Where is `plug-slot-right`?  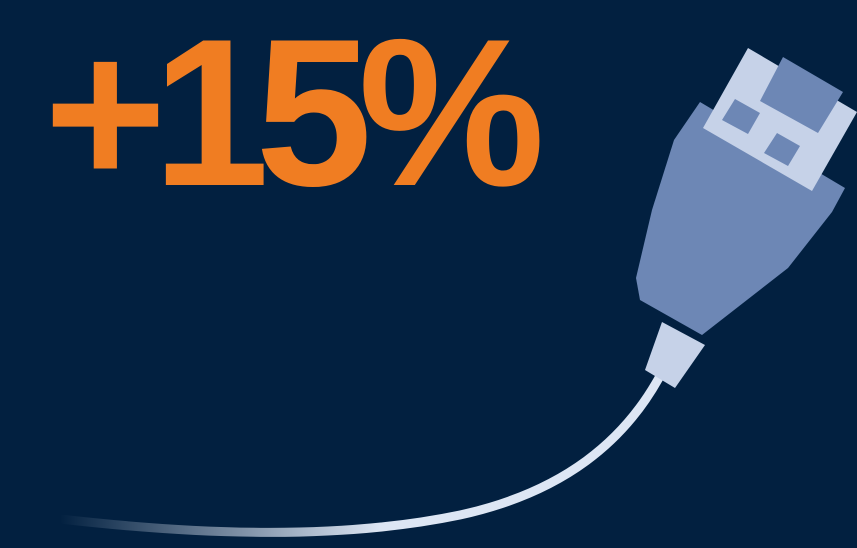
plug-slot-right is located at coordinates (782, 149).